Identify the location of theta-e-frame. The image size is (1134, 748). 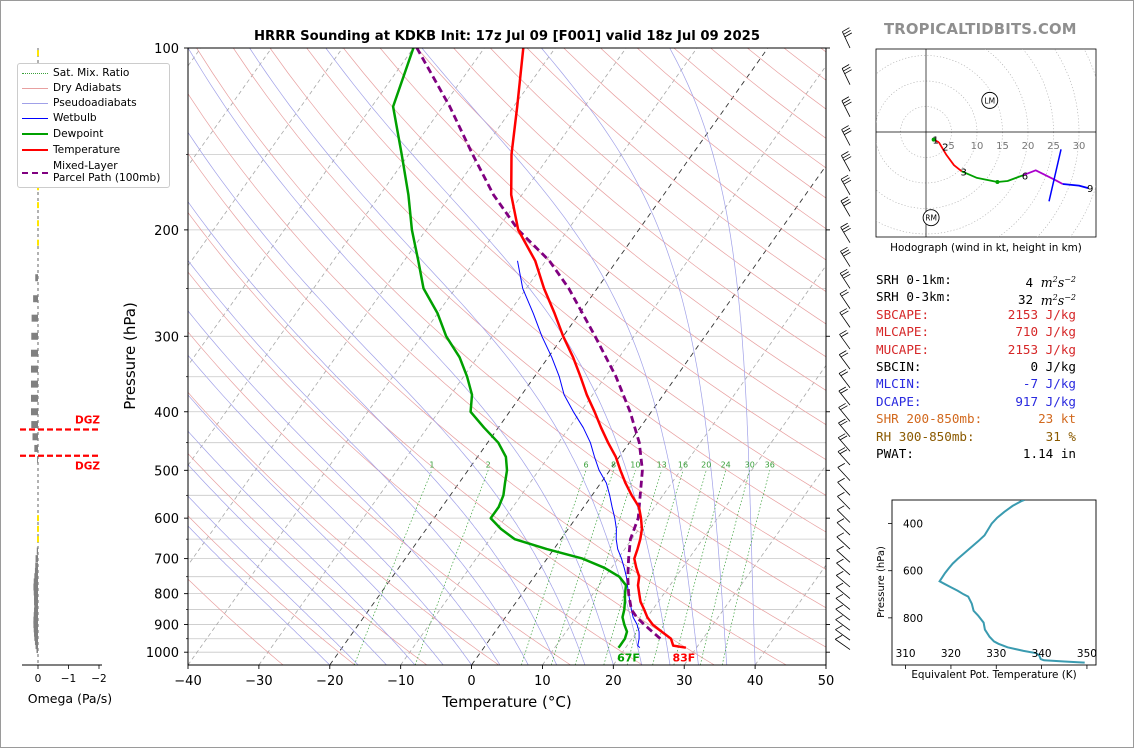
(994, 582).